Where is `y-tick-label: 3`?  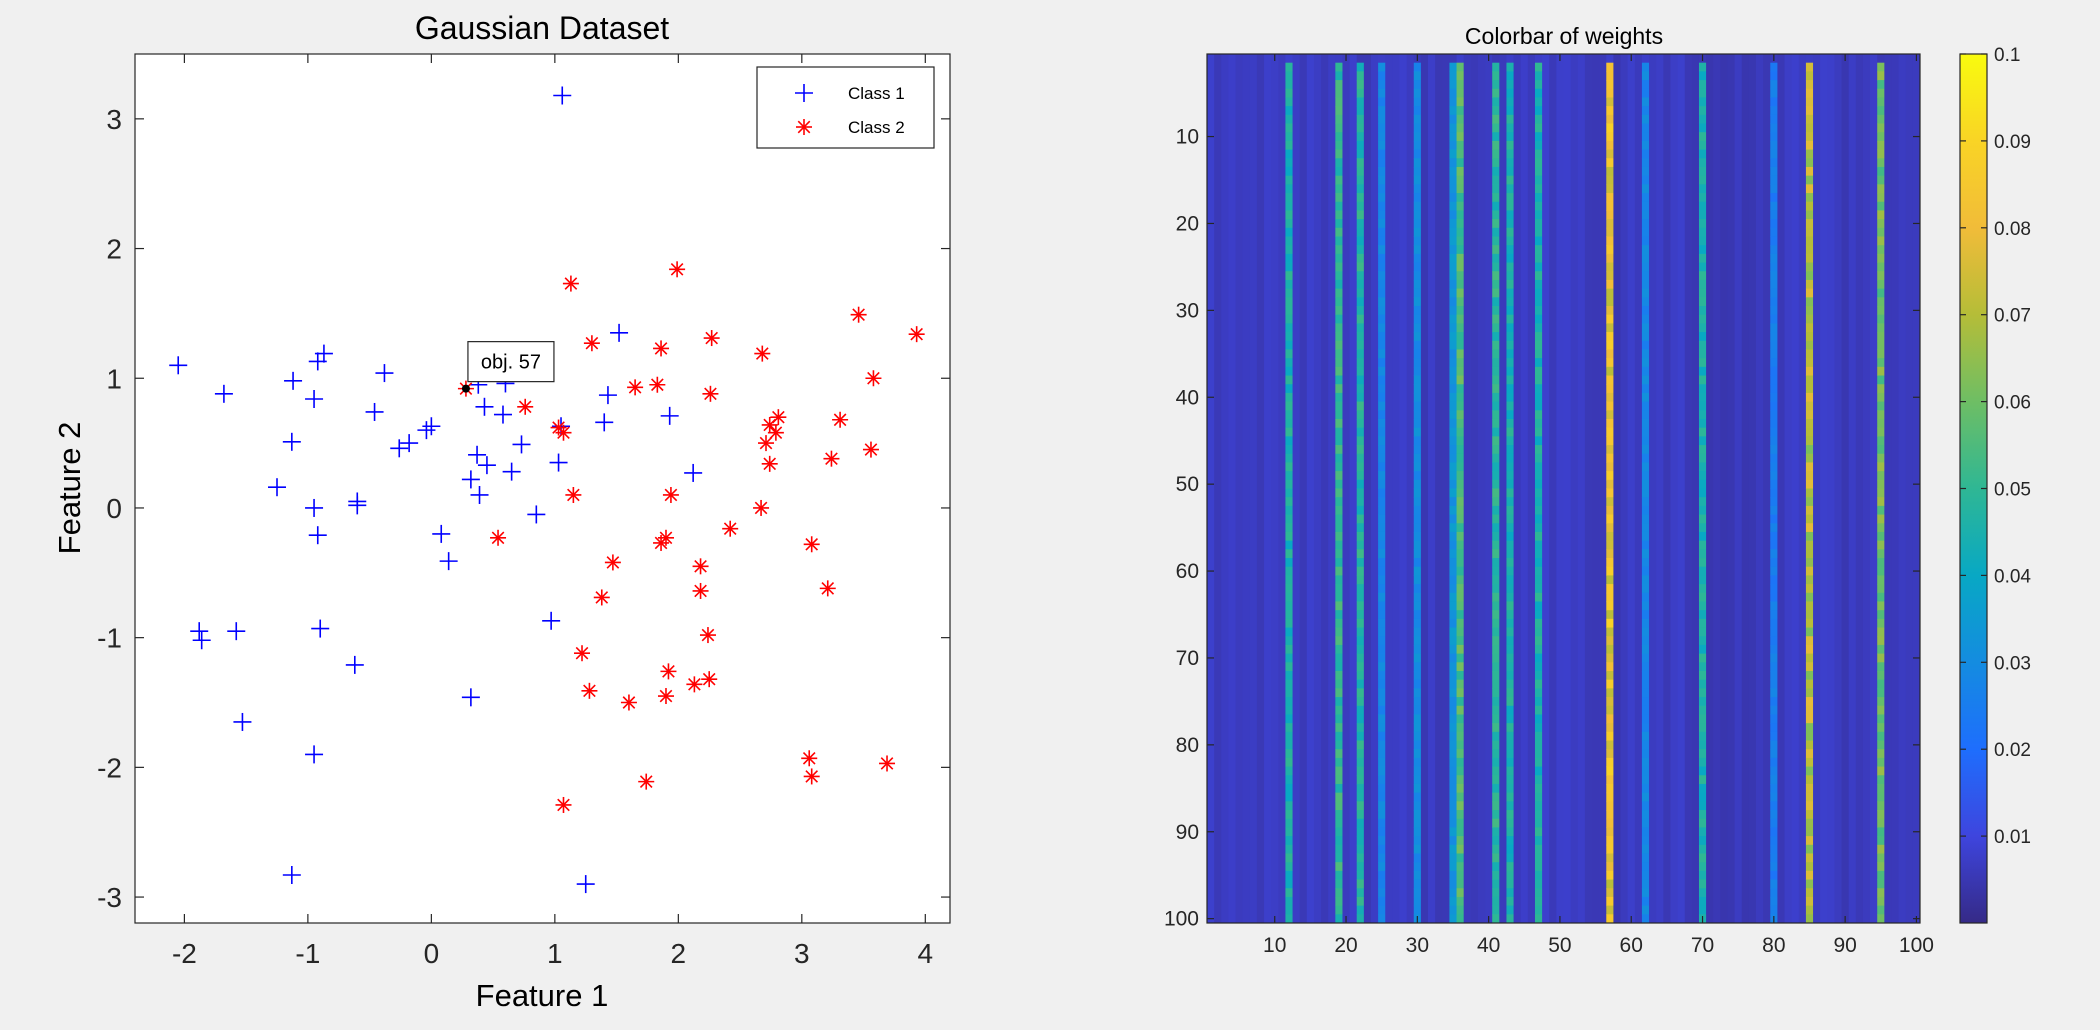
y-tick-label: 3 is located at coordinates (114, 119).